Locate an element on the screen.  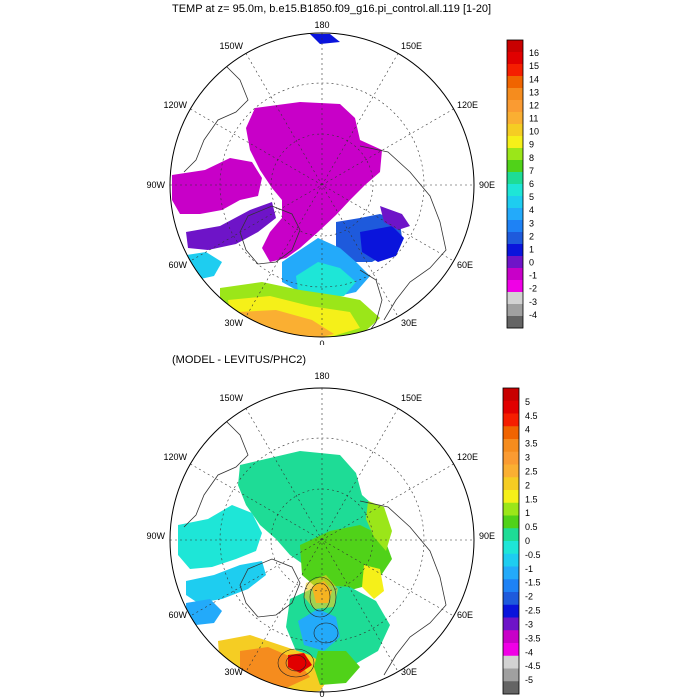
bottom-atlantic-green-field is located at coordinates (337, 668).